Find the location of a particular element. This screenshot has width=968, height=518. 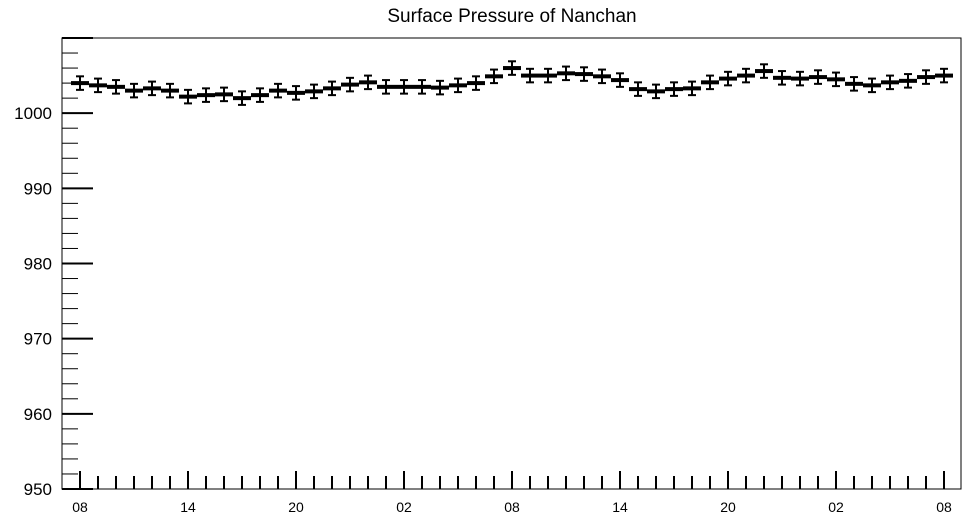

y-tick-label: 960 is located at coordinates (38, 414).